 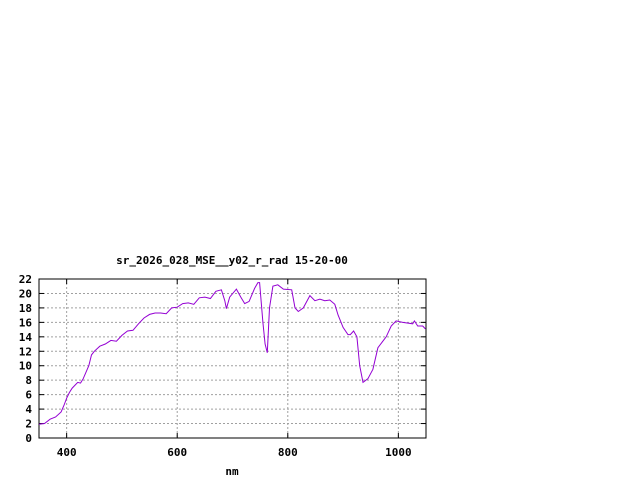 What do you see at coordinates (288, 452) in the screenshot?
I see `x-tick-label: 800` at bounding box center [288, 452].